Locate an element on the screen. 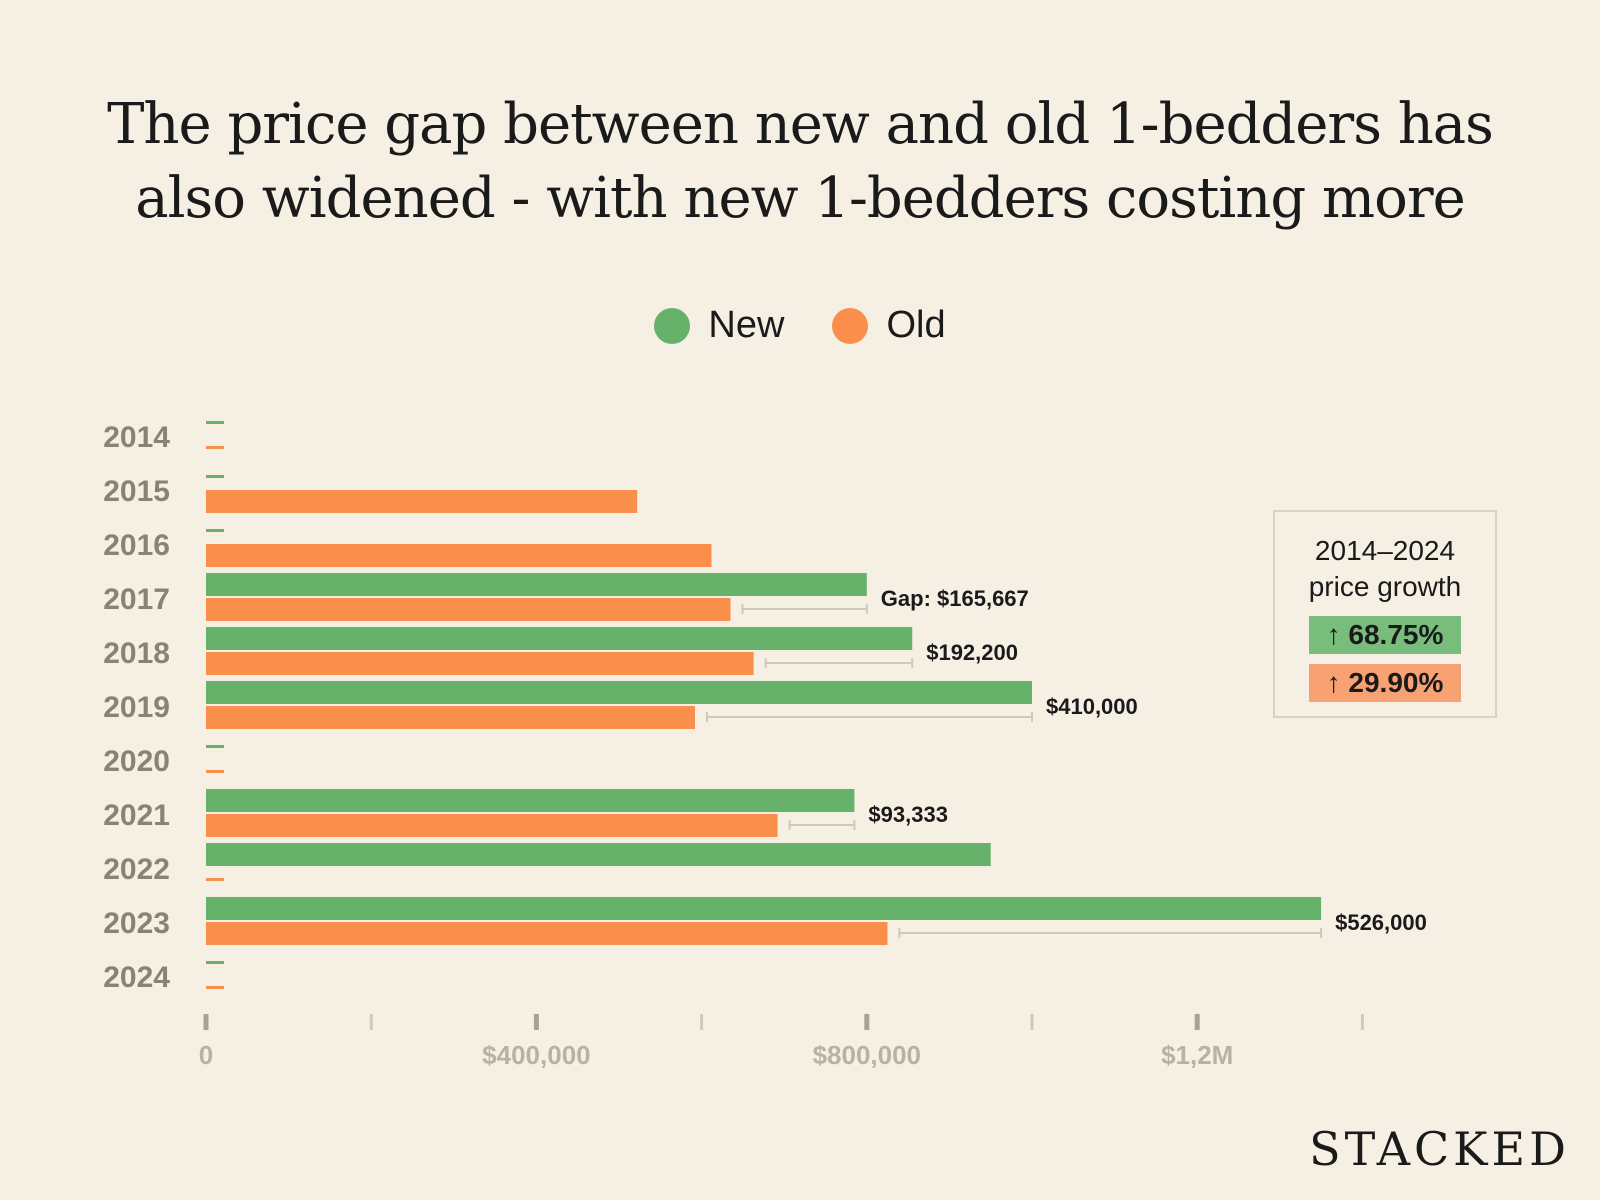  x-tick-label: $400,000 is located at coordinates (536, 1055).